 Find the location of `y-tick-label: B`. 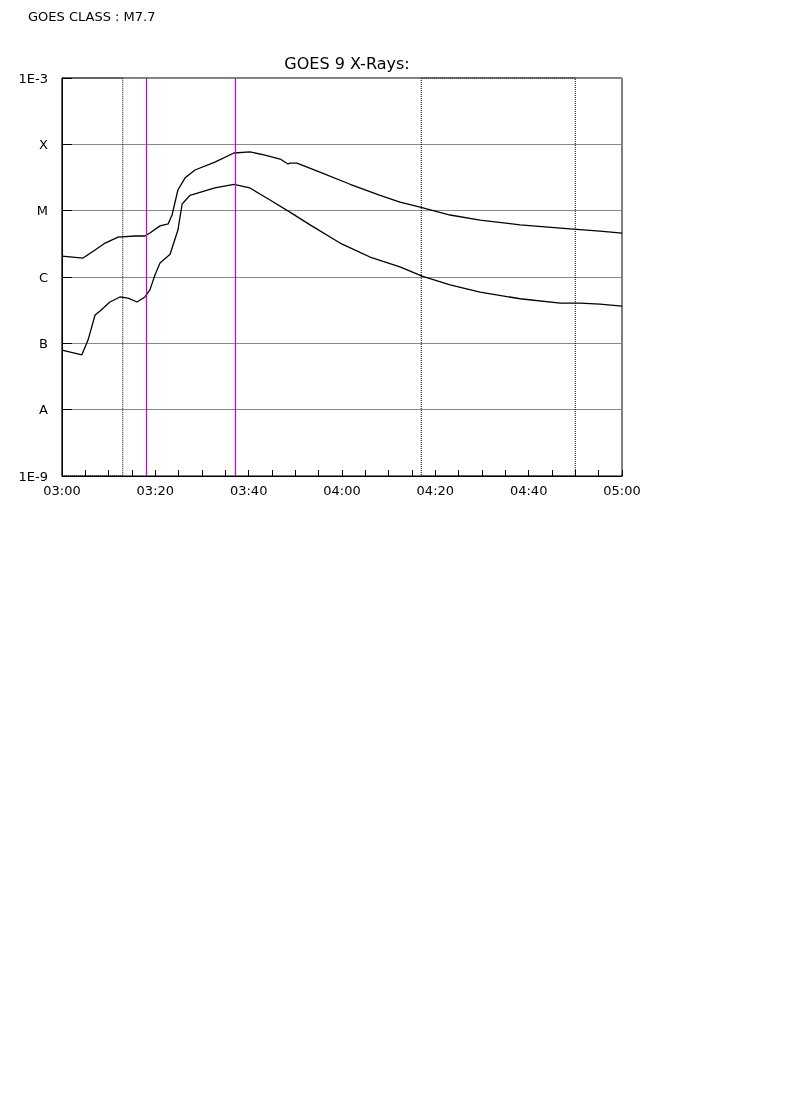

y-tick-label: B is located at coordinates (43, 343).